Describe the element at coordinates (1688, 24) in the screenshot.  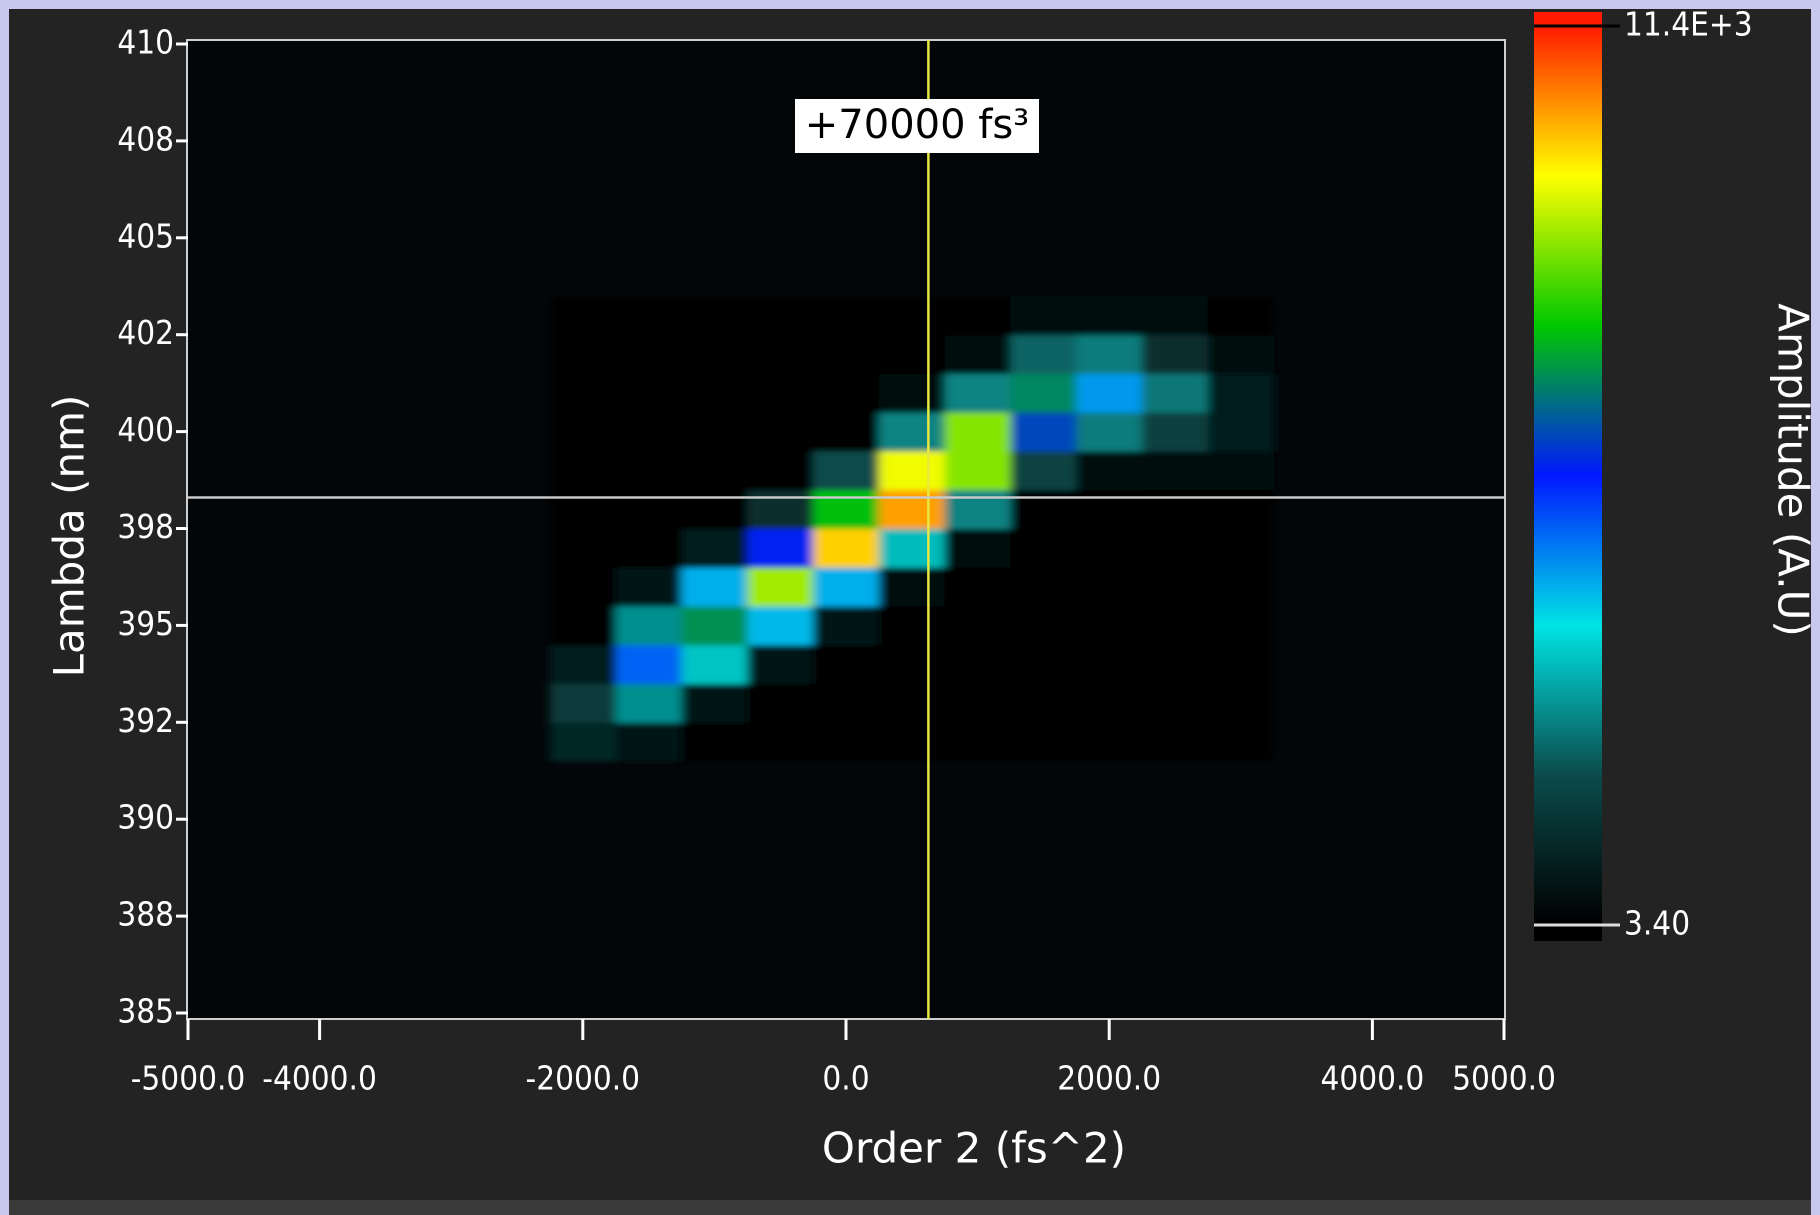
I see `colorbar-tick-label: 11.4E+3` at that location.